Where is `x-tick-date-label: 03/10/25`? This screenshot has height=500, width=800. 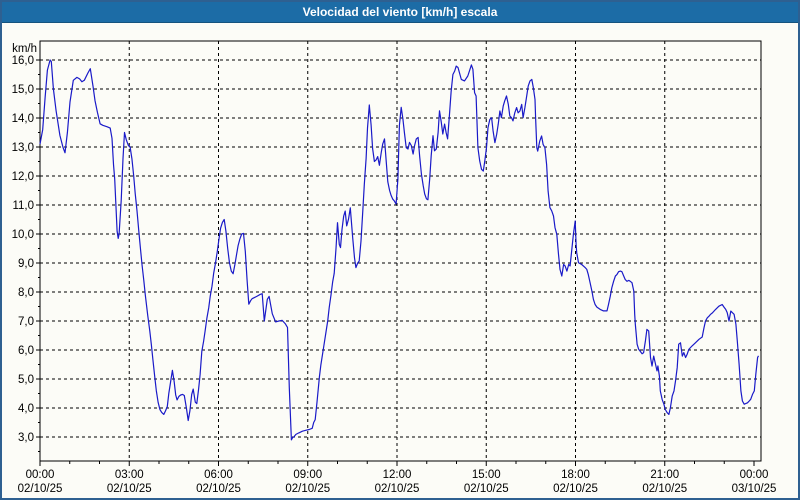 x-tick-date-label: 03/10/25 is located at coordinates (754, 489).